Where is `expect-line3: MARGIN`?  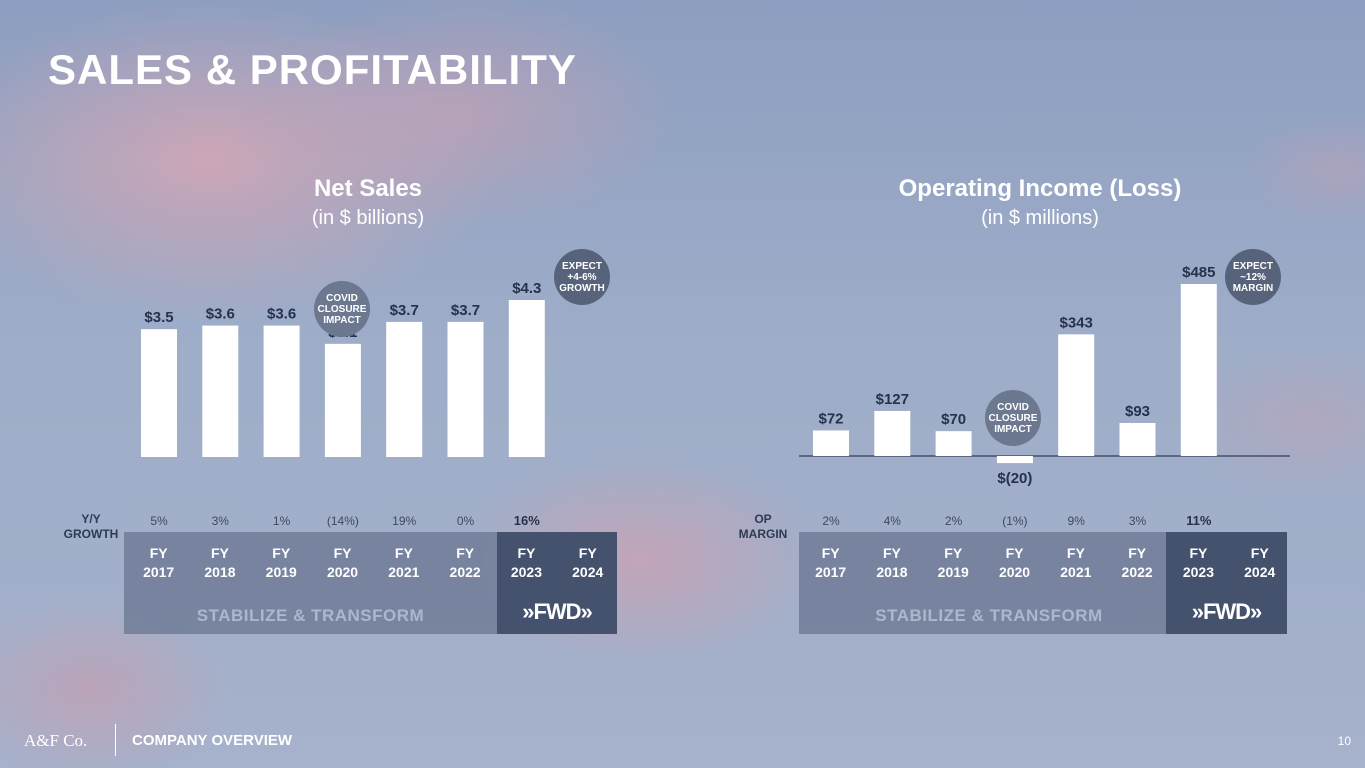
expect-line3: MARGIN is located at coordinates (1253, 288).